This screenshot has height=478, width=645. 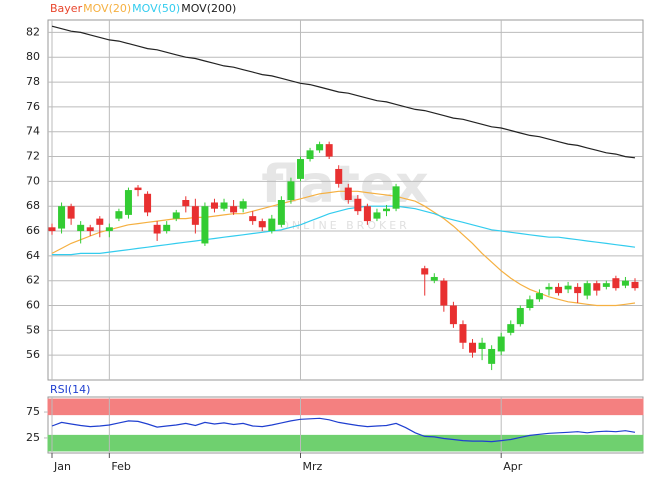 I want to click on y-tick-label: 64, so click(x=33, y=255).